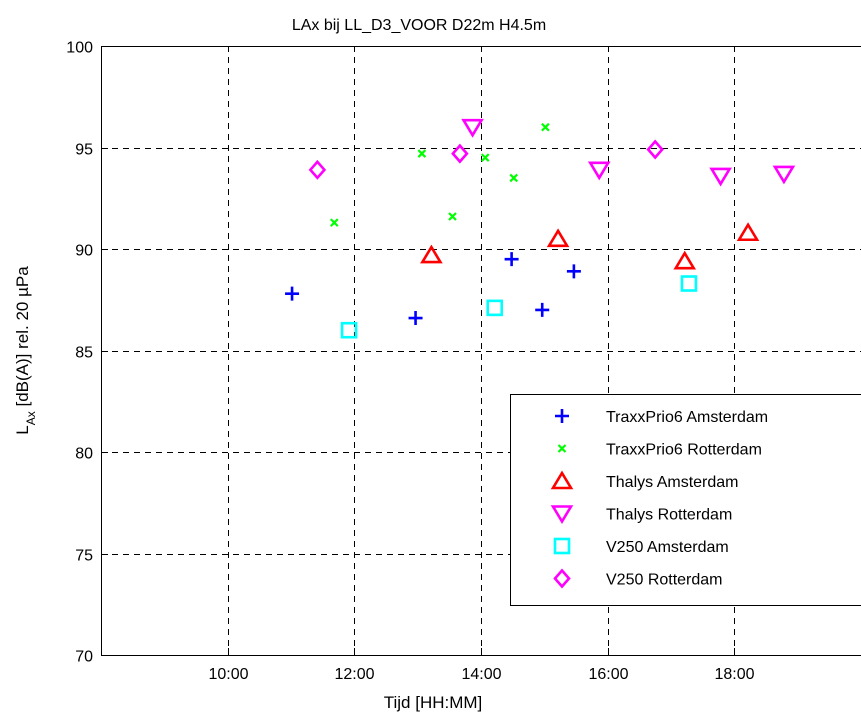  Describe the element at coordinates (734, 674) in the screenshot. I see `x-tick-label: 18:00` at that location.